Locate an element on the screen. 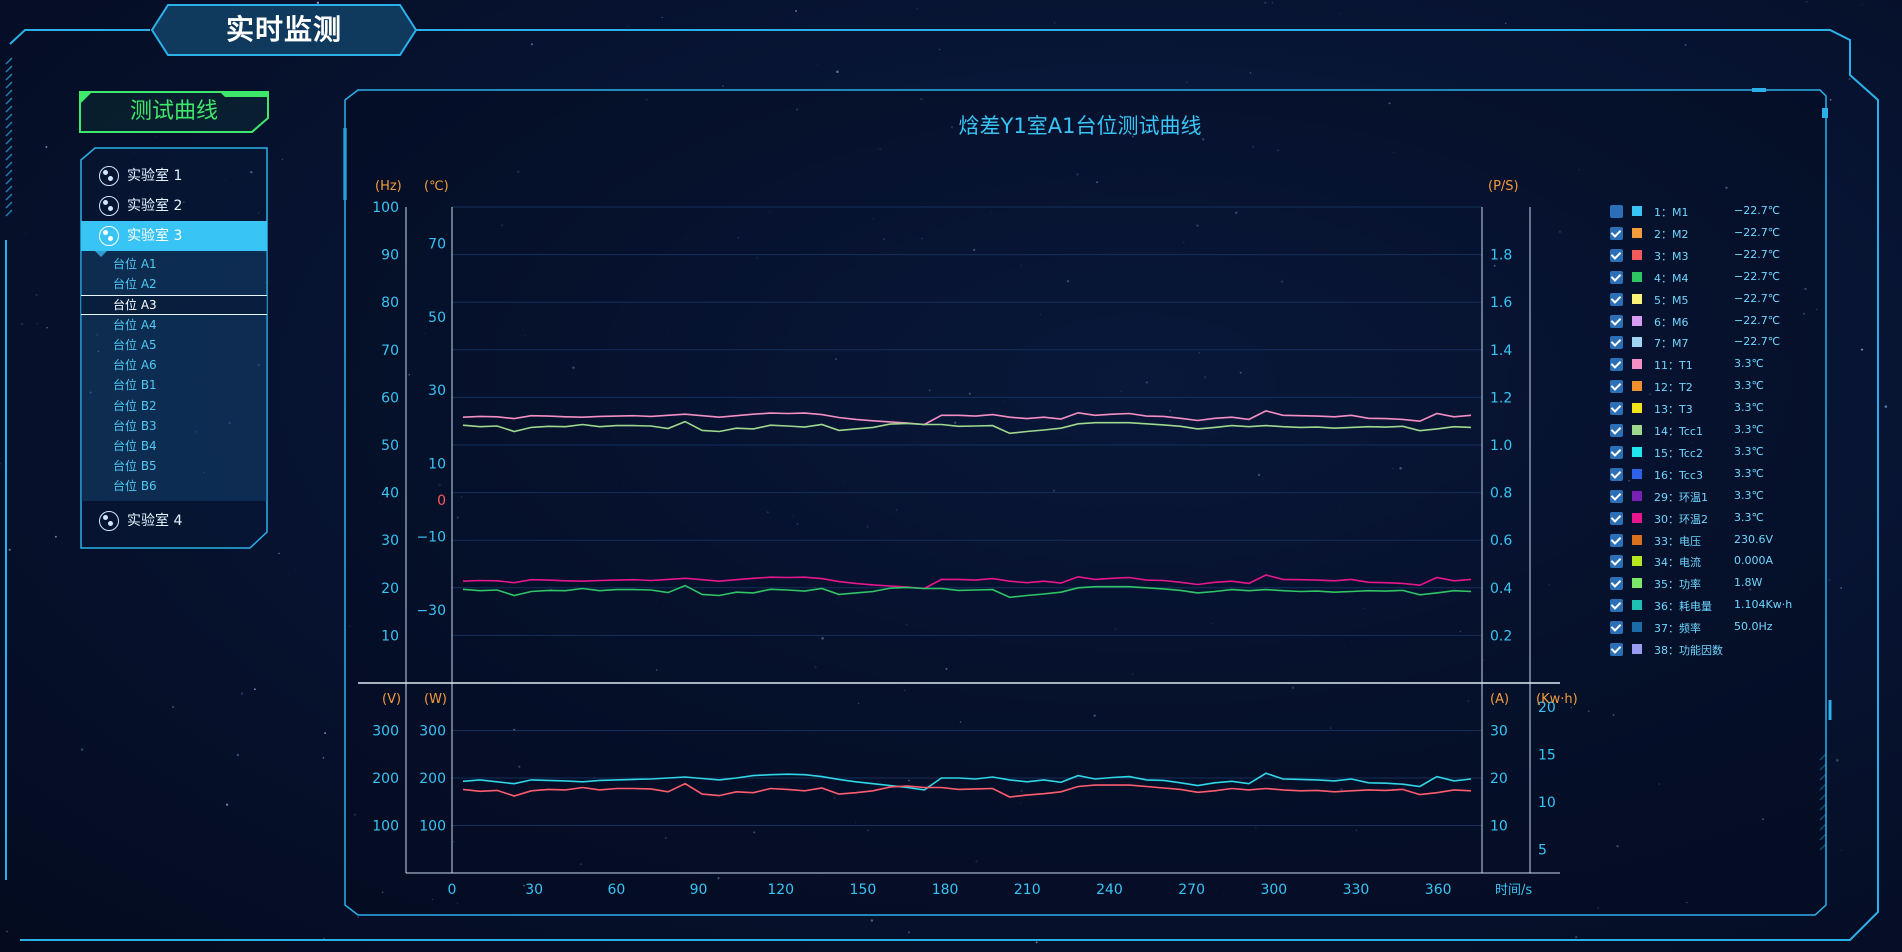  legend-item: 16：Tcc3 3.3℃ is located at coordinates (1713, 475).